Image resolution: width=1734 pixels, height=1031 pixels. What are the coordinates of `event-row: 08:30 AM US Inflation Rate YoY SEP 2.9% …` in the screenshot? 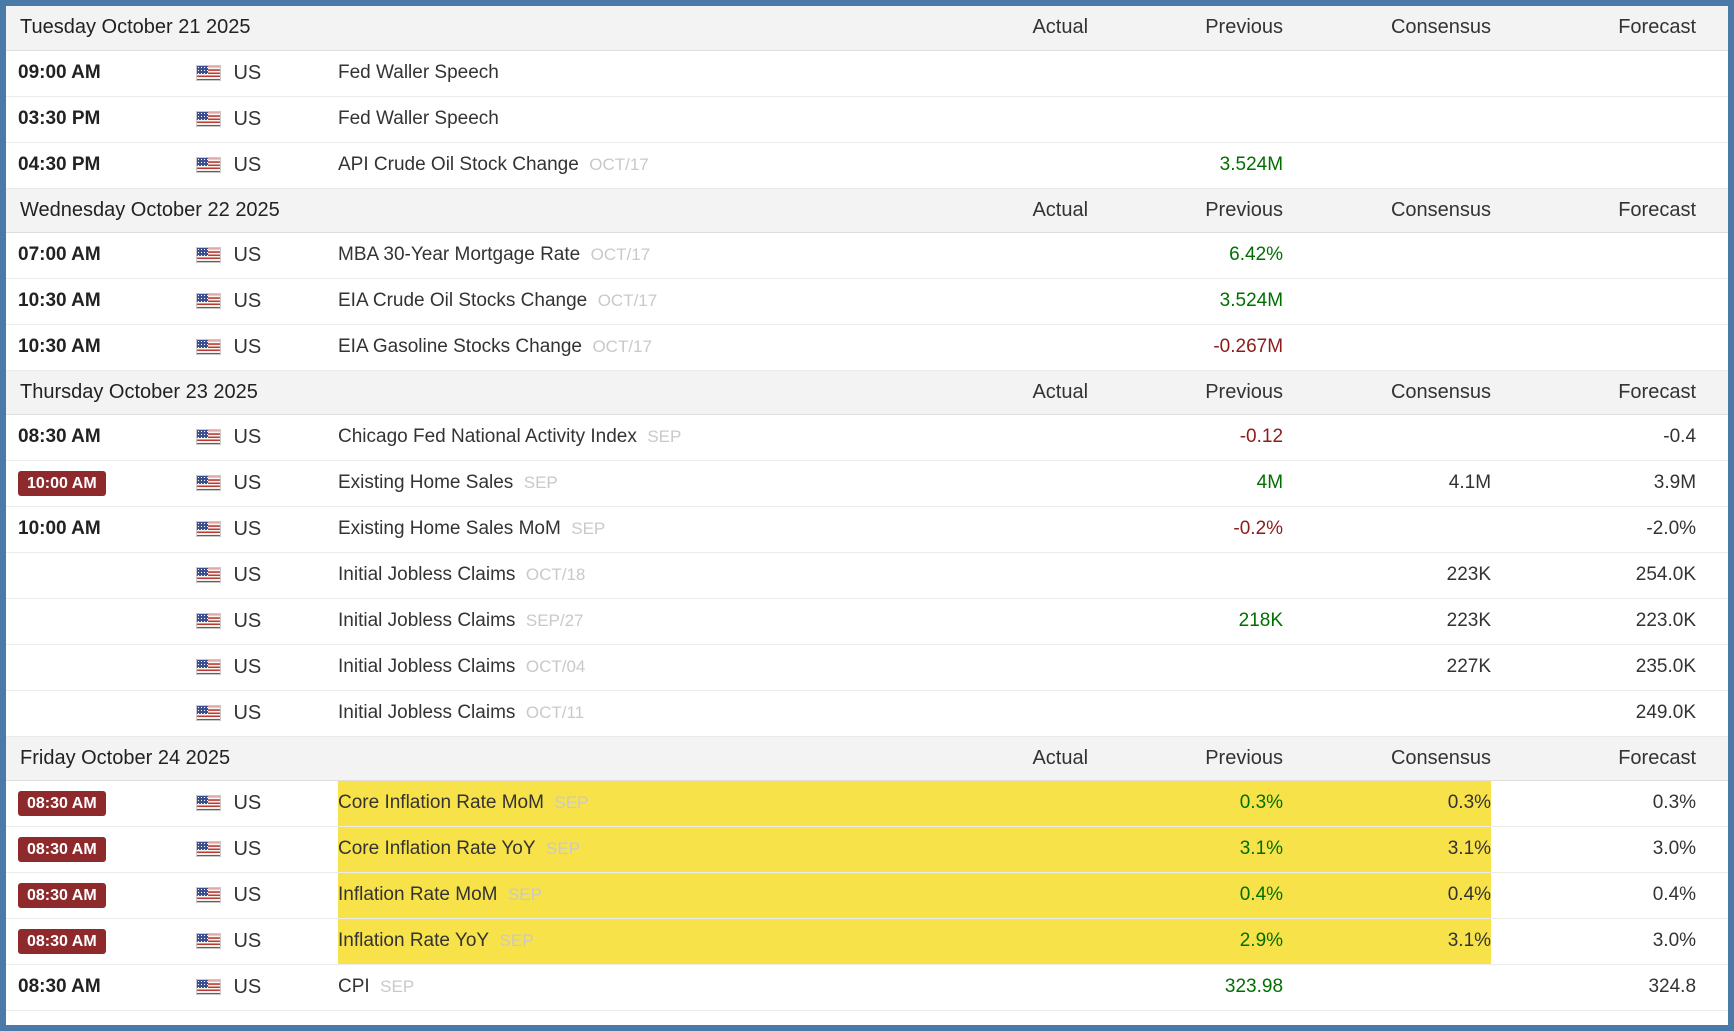 It's located at (867, 941).